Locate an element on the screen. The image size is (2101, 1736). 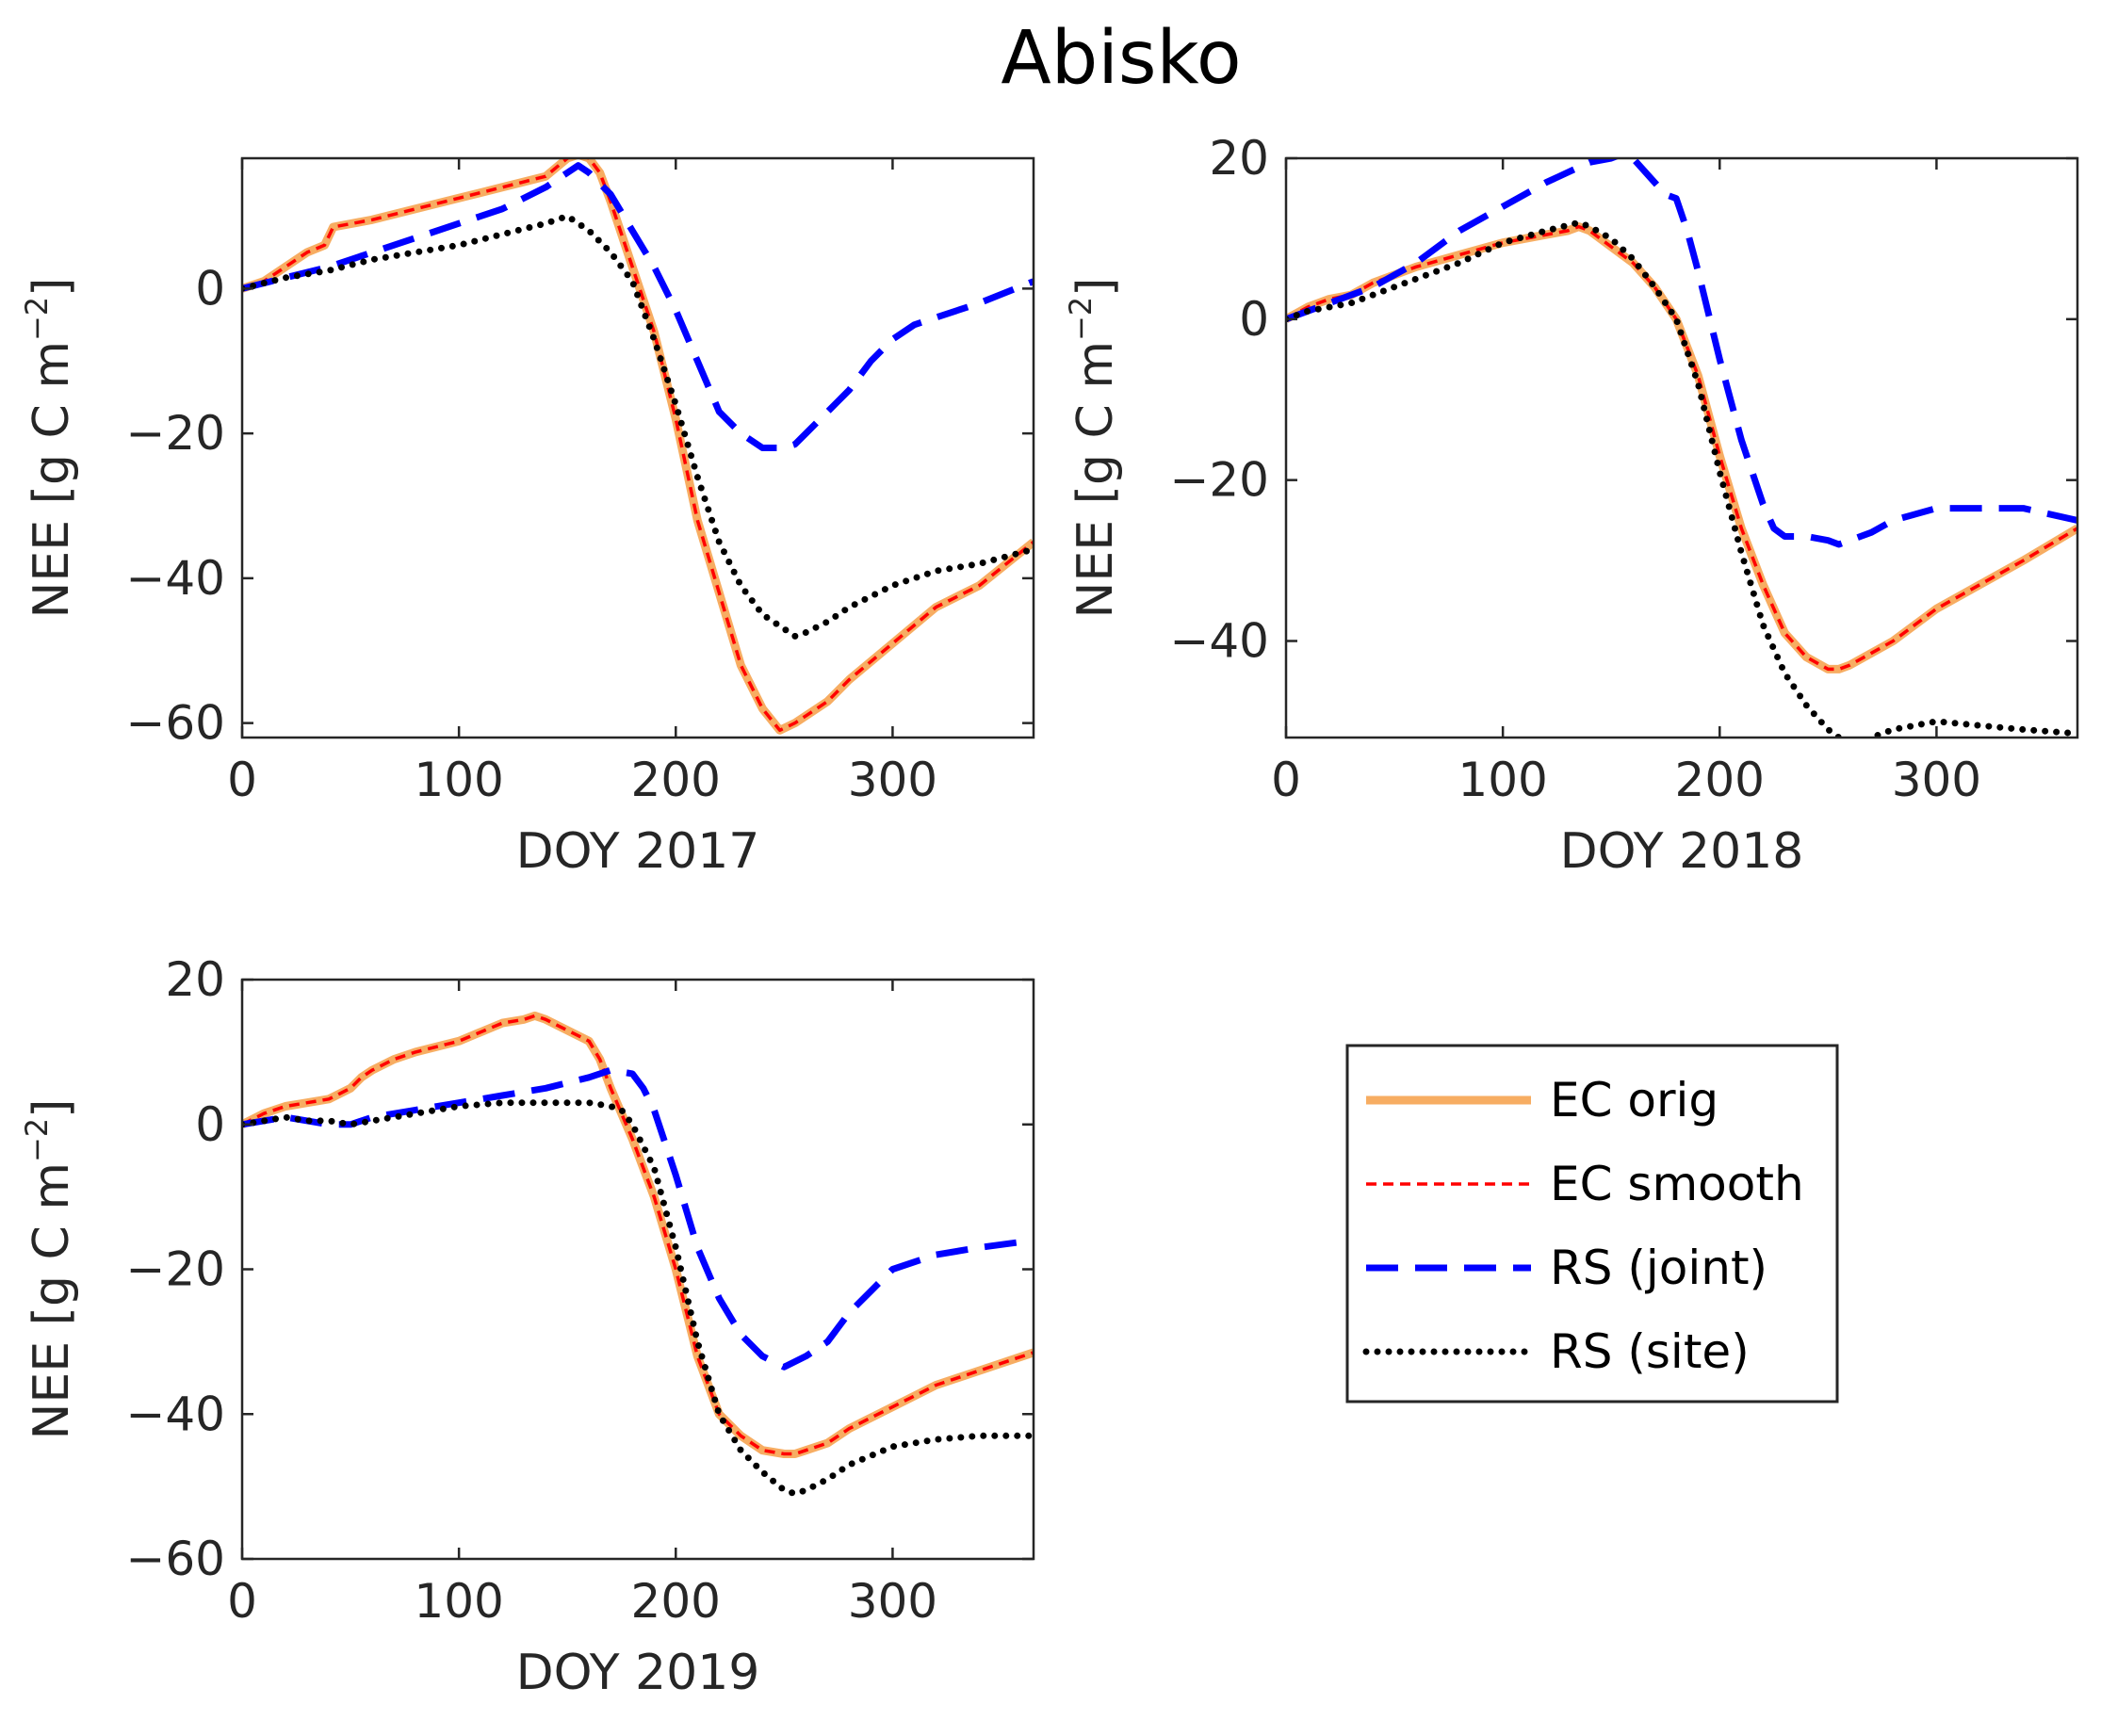
legend: EC orig EC smooth RS (joint) RS (site) is located at coordinates (1592, 1223).